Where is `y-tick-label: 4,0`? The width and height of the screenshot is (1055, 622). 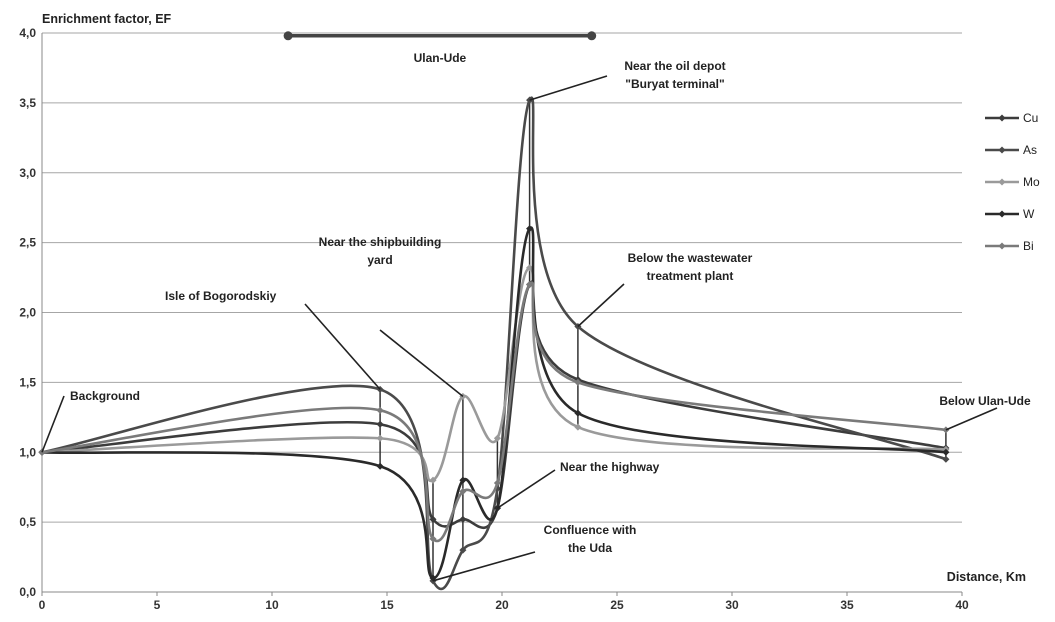 y-tick-label: 4,0 is located at coordinates (27, 33).